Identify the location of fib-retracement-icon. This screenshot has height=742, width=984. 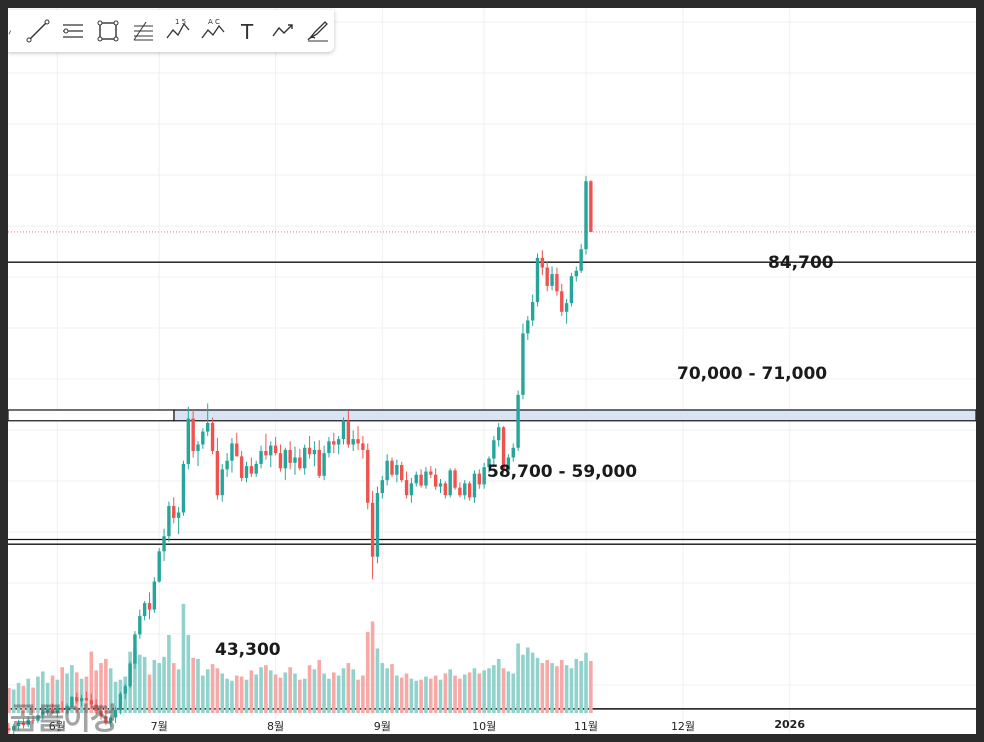
(143, 31).